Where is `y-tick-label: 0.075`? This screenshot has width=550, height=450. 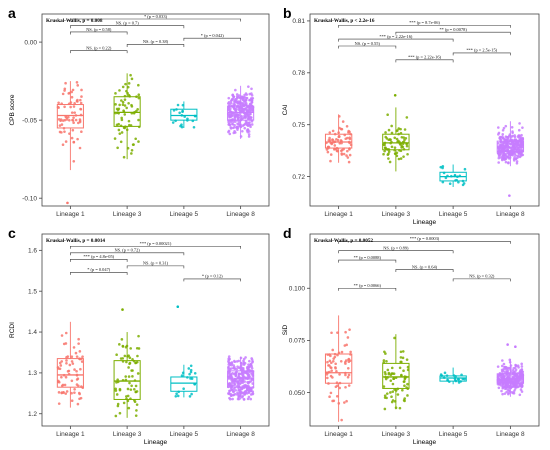 y-tick-label: 0.075 is located at coordinates (297, 341).